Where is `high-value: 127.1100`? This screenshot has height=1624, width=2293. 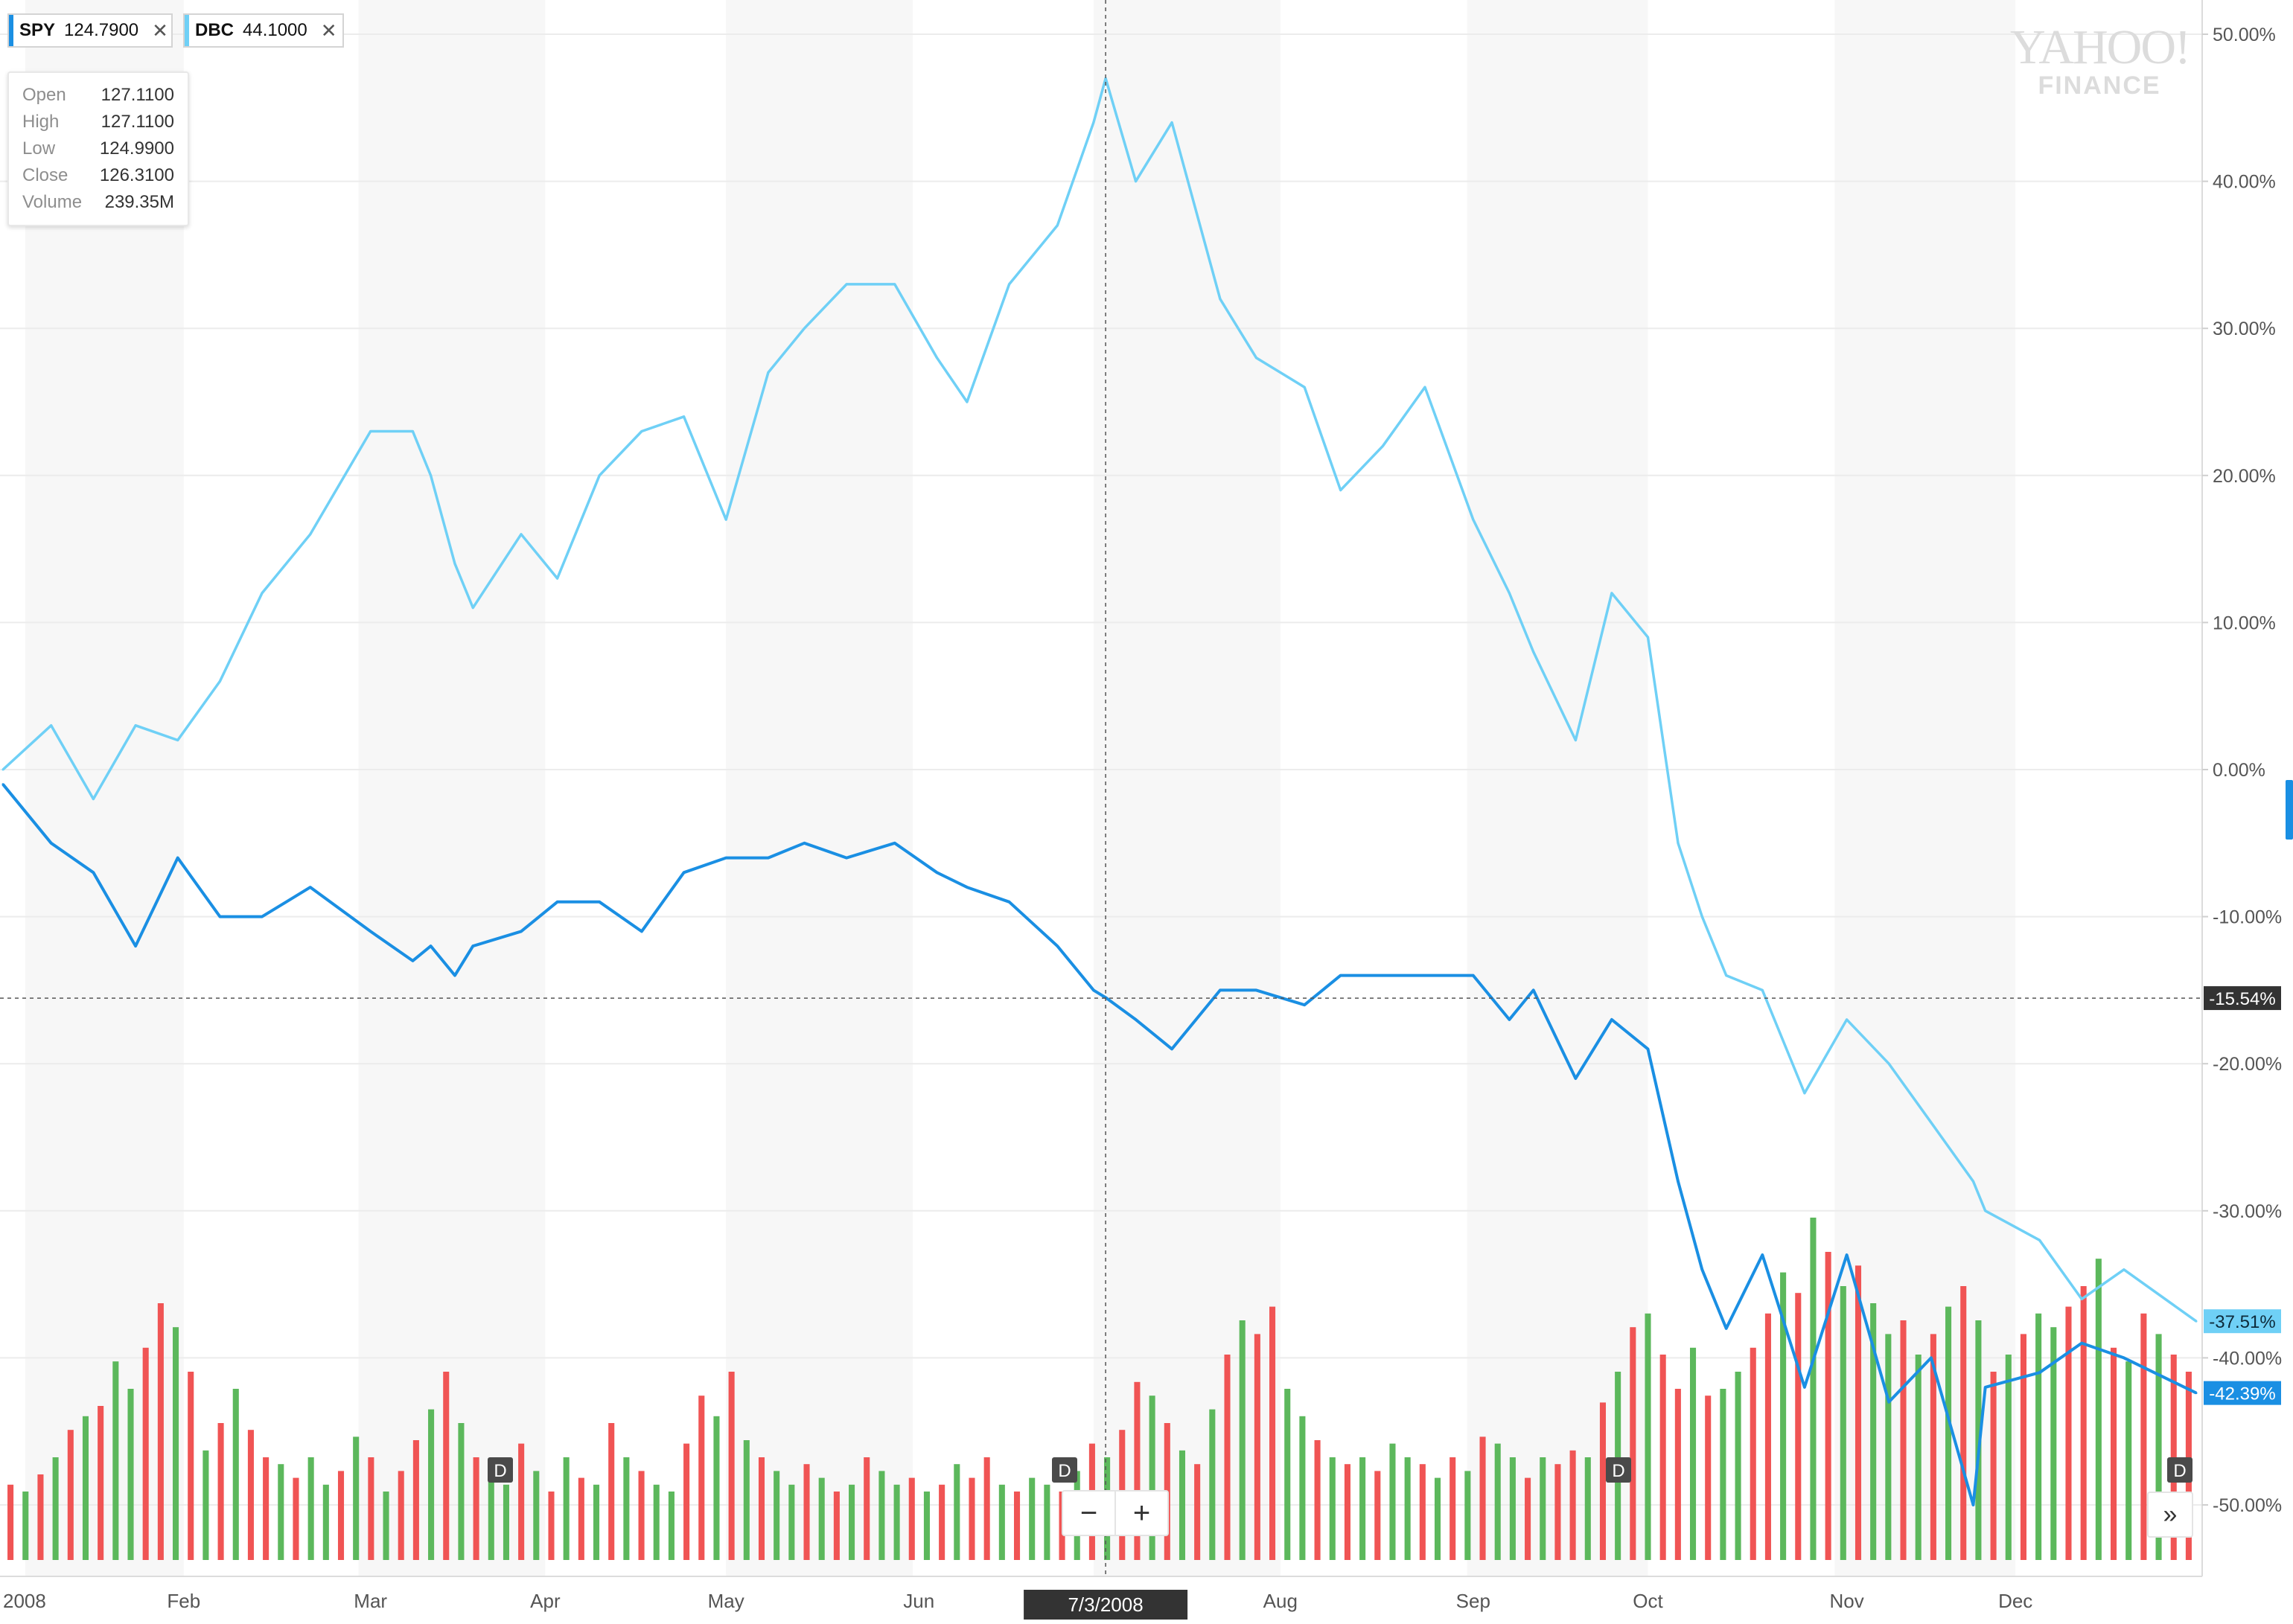
high-value: 127.1100 is located at coordinates (137, 122).